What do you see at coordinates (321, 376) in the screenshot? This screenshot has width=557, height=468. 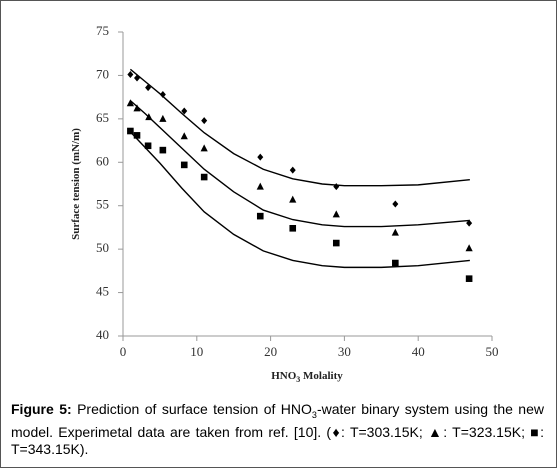 I see `x-label-rest: Molality` at bounding box center [321, 376].